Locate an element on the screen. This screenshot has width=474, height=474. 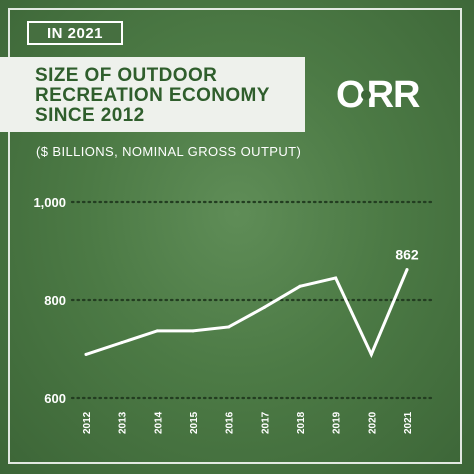
series-line is located at coordinates (246, 313).